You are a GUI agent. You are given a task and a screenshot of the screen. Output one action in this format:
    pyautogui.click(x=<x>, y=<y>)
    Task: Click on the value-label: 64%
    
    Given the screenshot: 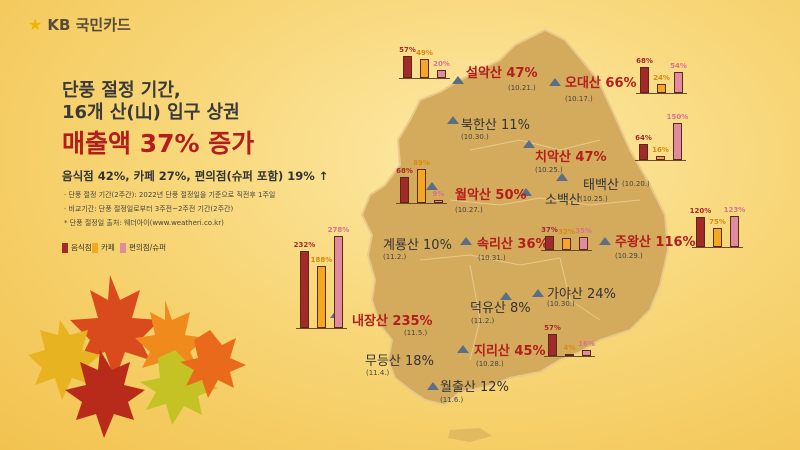 What is the action you would take?
    pyautogui.click(x=643, y=138)
    